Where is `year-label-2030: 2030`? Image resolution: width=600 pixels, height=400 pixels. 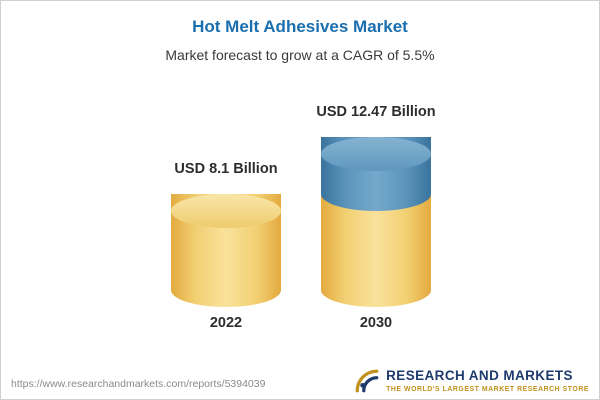 year-label-2030: 2030 is located at coordinates (376, 323).